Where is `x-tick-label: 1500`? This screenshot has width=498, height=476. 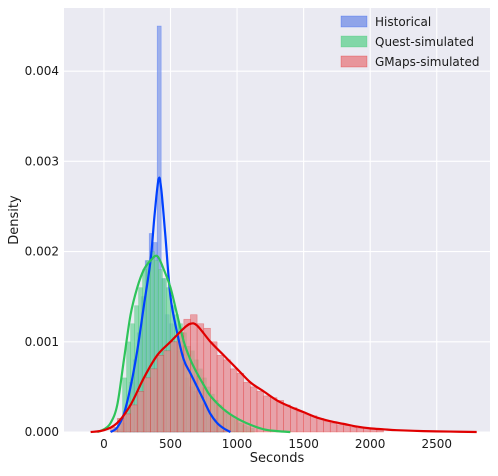 x-tick-label: 1500 is located at coordinates (303, 444).